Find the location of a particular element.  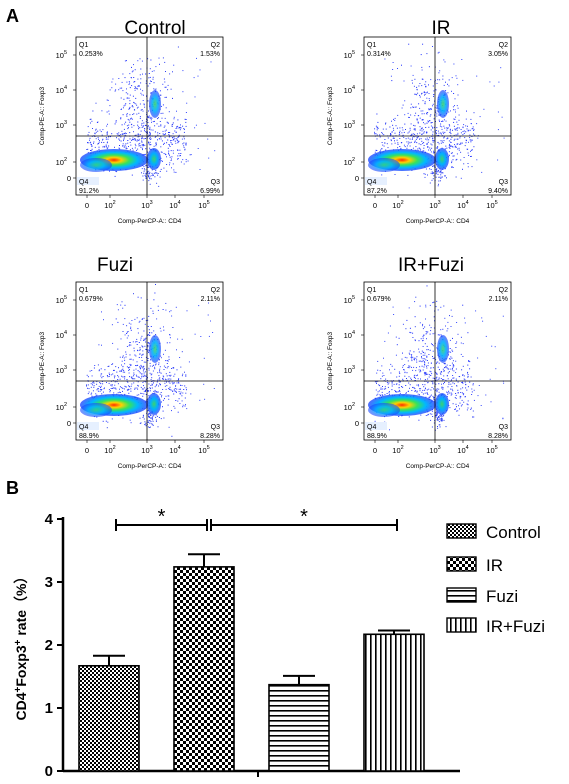

x-axis-title: Comp-PerCP-A:: CD4 is located at coordinates (150, 466).